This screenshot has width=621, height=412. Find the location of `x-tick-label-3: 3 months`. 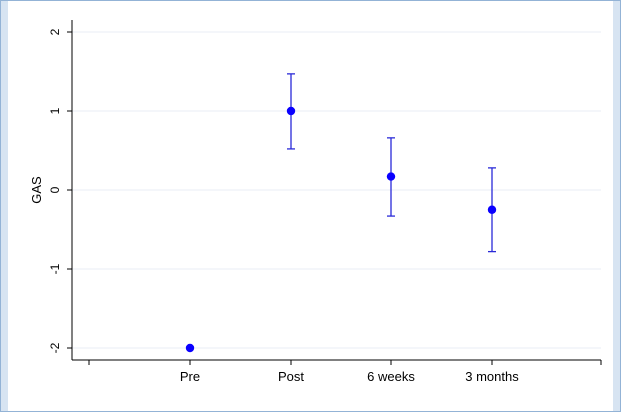

x-tick-label-3: 3 months is located at coordinates (492, 376).